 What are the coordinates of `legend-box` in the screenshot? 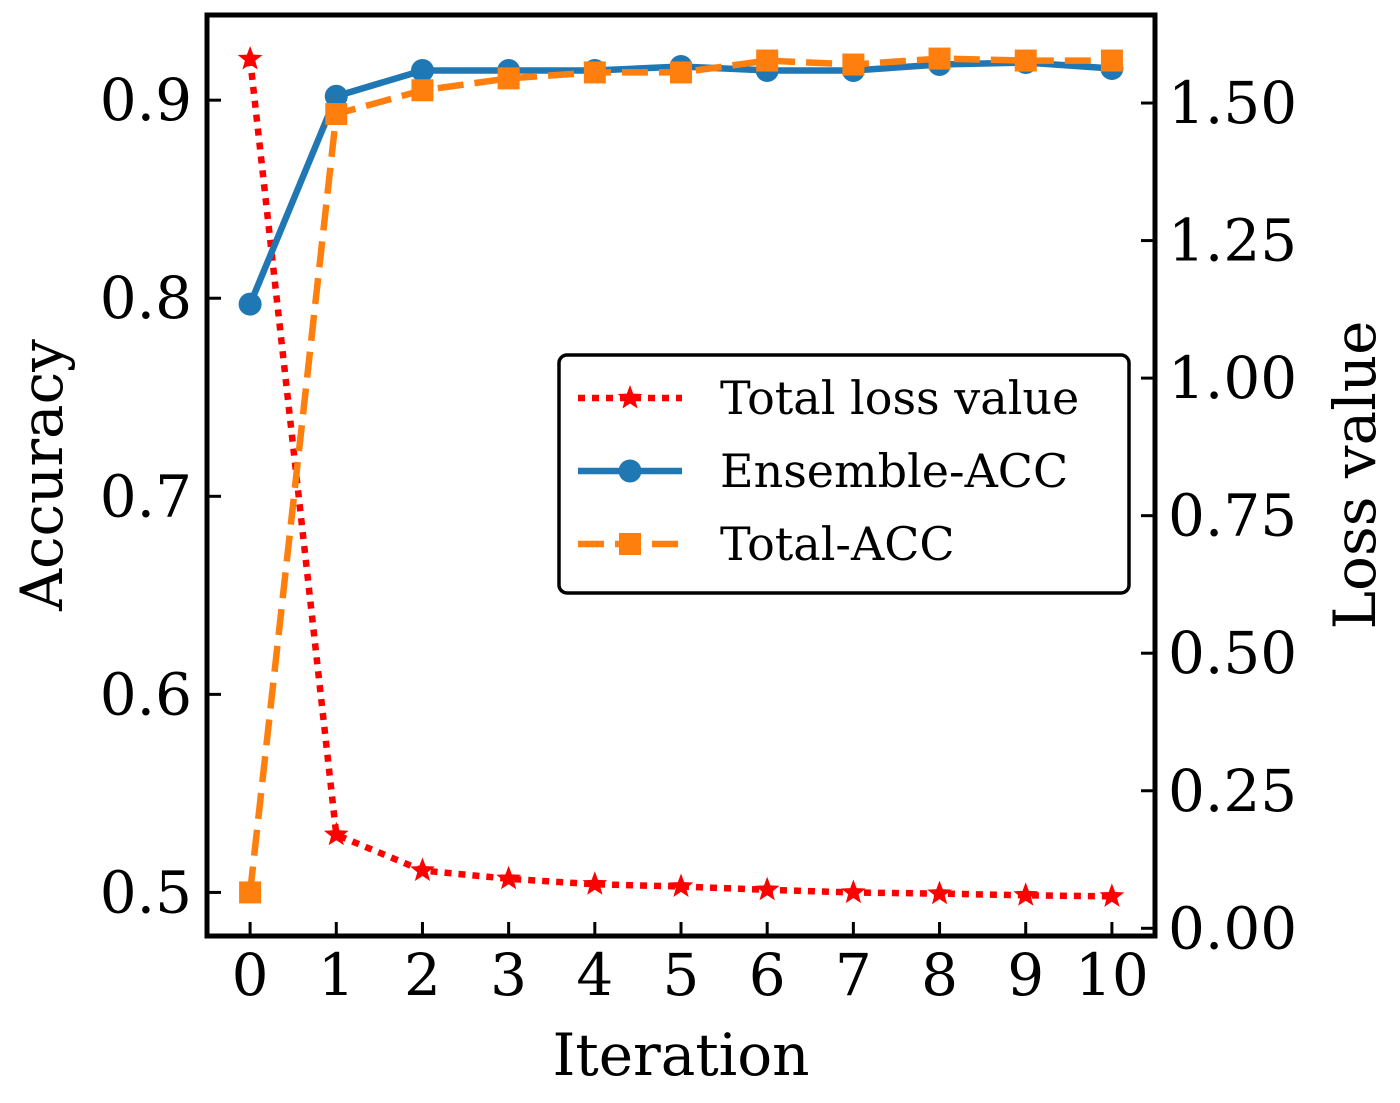 It's located at (844, 474).